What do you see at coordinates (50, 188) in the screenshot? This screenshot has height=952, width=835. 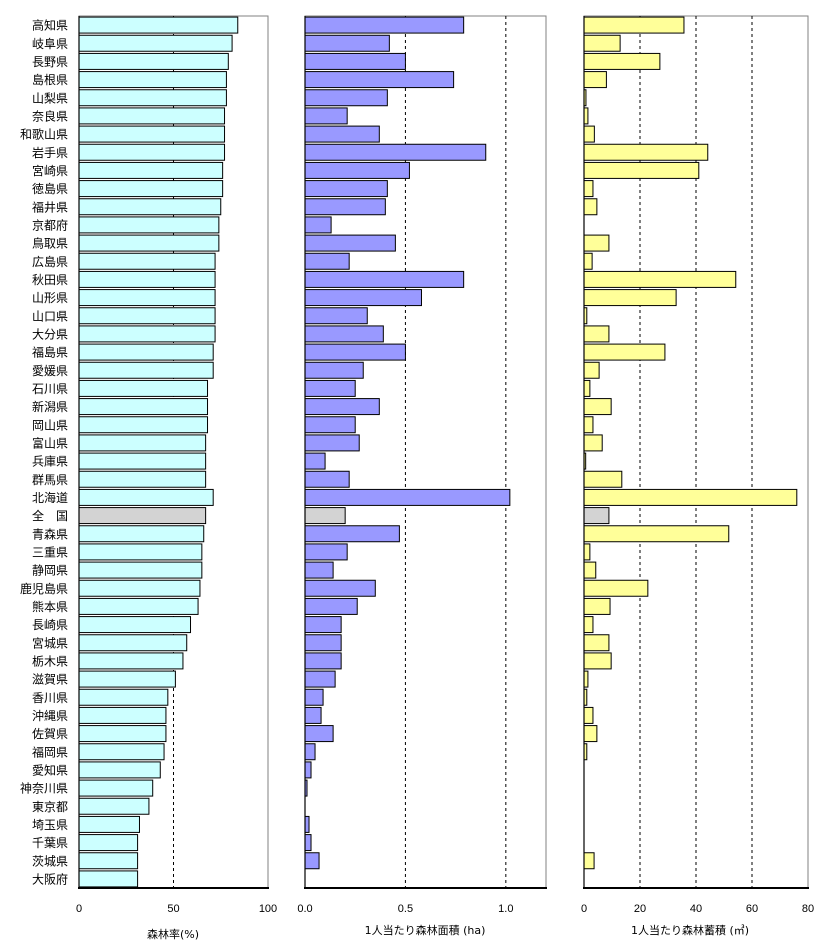 I see `category-label: 徳島県` at bounding box center [50, 188].